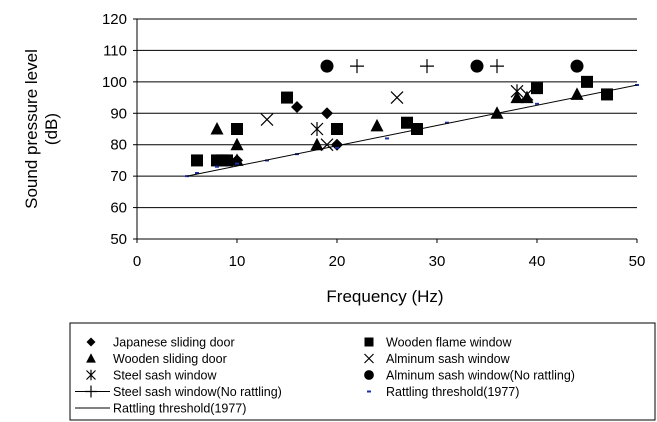 Image resolution: width=657 pixels, height=422 pixels. Describe the element at coordinates (480, 376) in the screenshot. I see `legend-label: Alminum sash window(No rattling)` at that location.